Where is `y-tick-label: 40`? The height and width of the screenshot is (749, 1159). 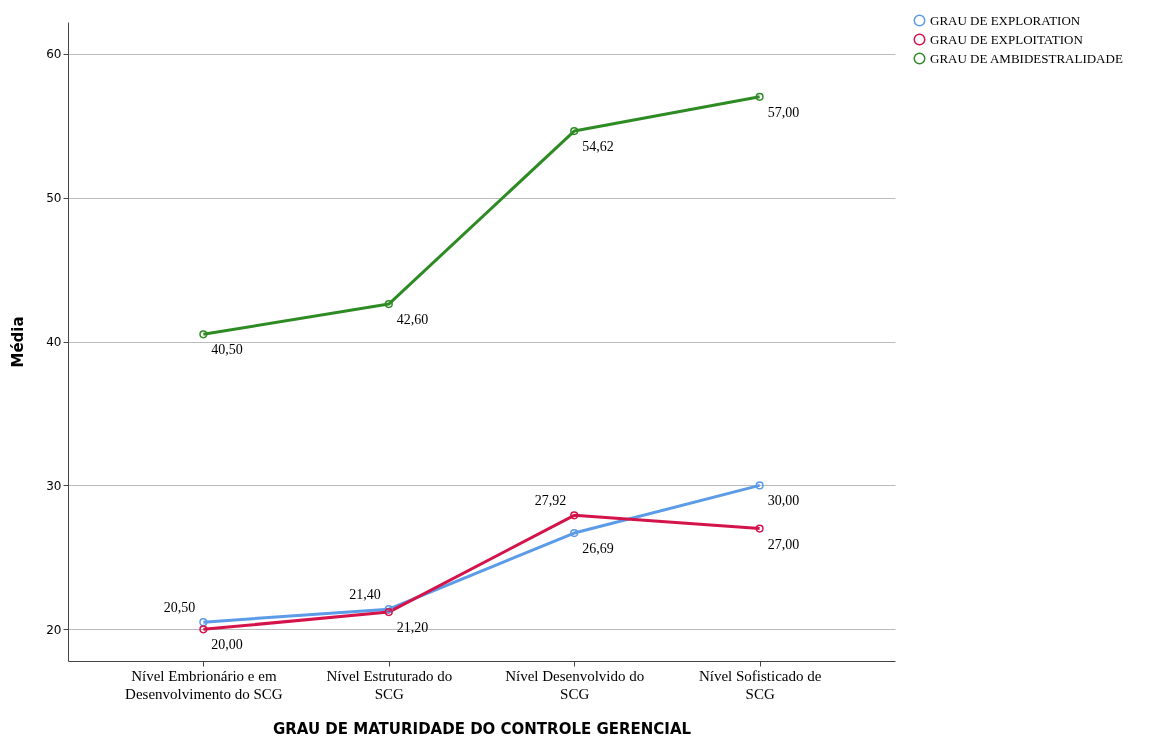 y-tick-label: 40 is located at coordinates (54, 342).